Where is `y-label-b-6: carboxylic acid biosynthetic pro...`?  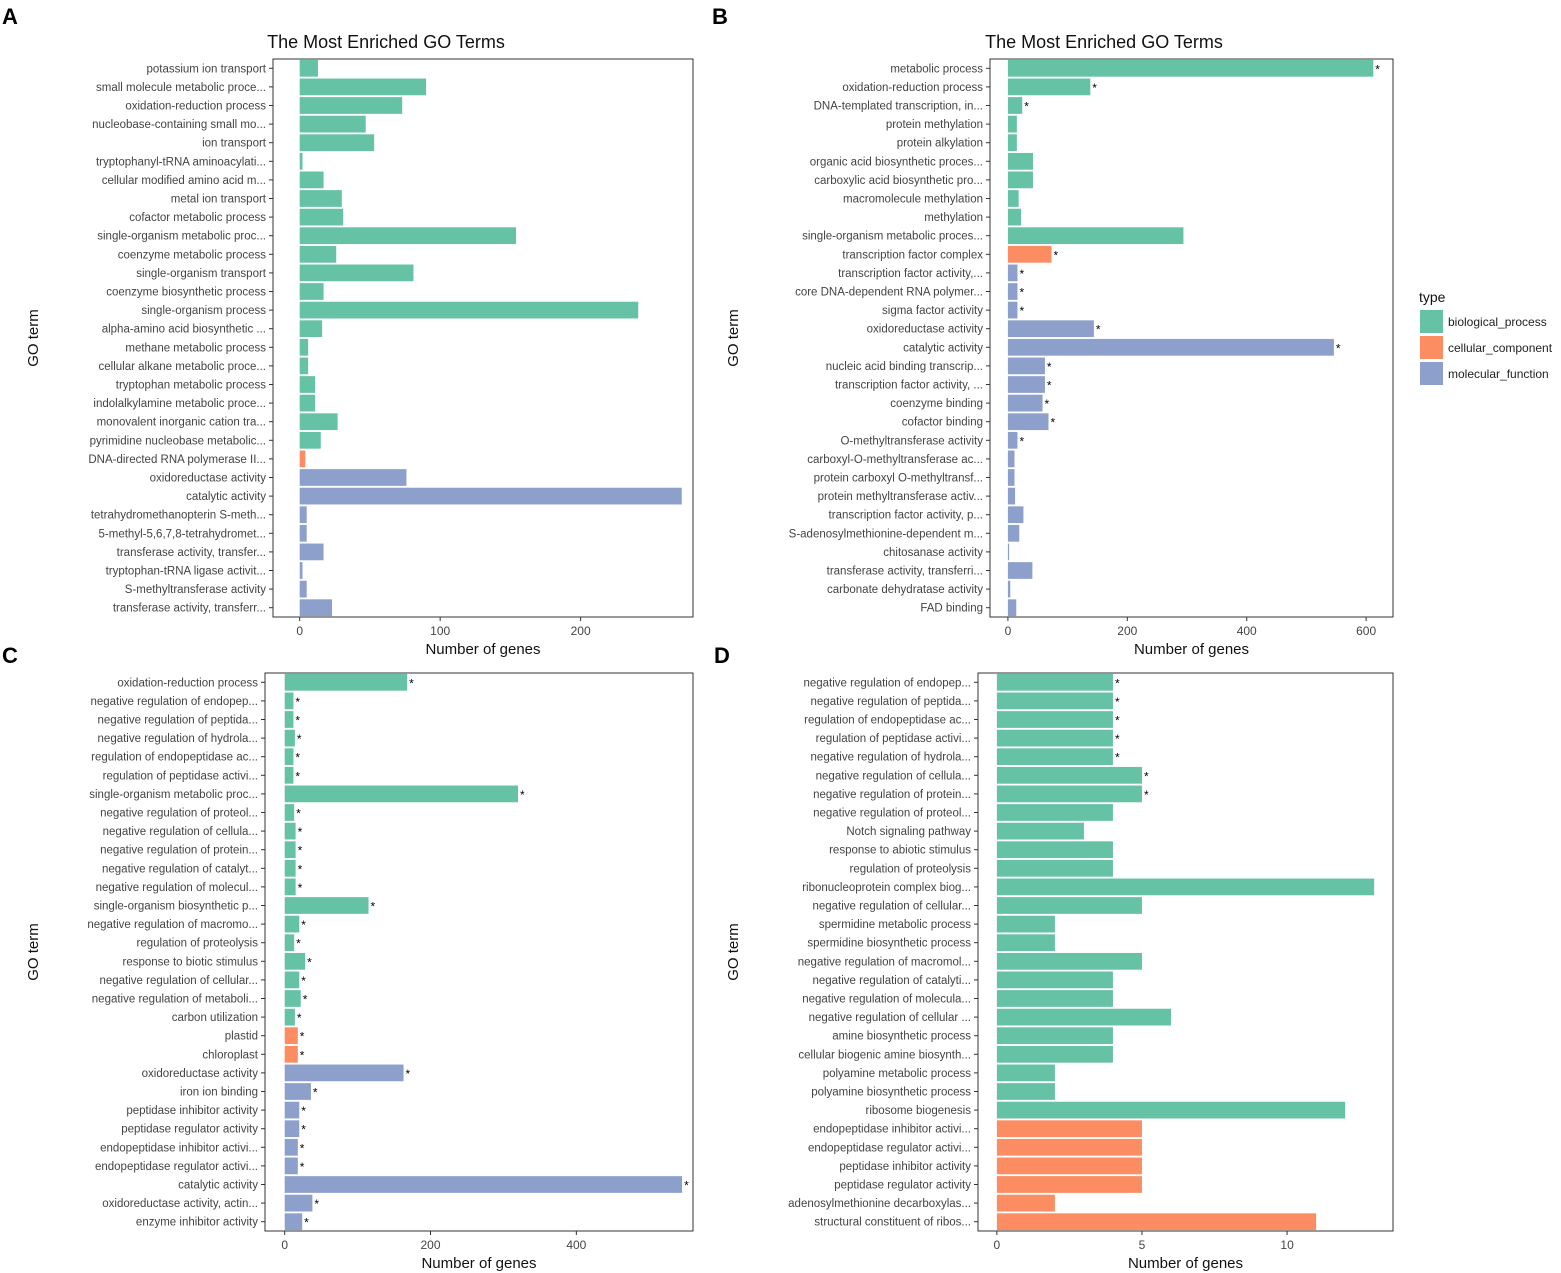
y-label-b-6: carboxylic acid biosynthetic pro... is located at coordinates (898, 181).